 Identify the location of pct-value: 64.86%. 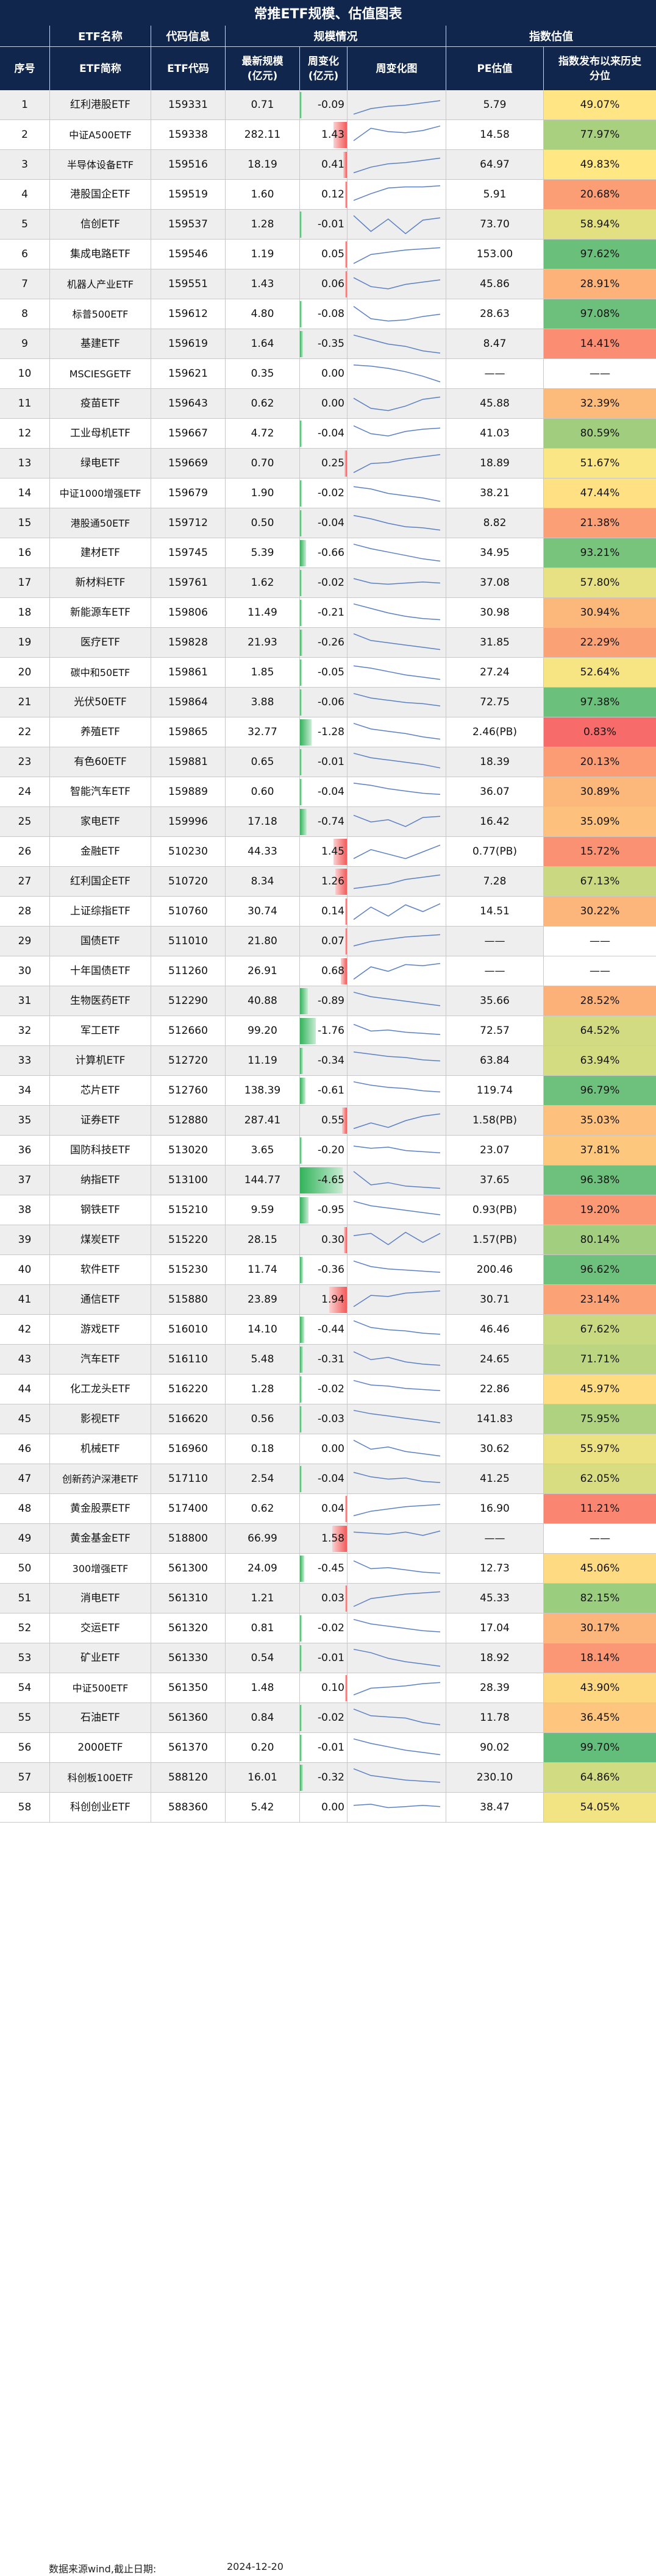
(600, 1778).